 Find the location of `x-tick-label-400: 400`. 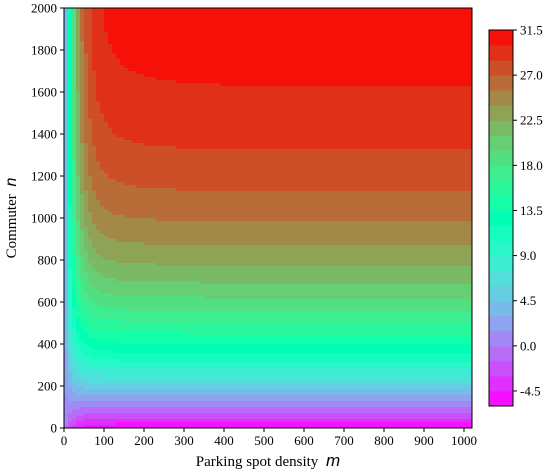

x-tick-label-400: 400 is located at coordinates (224, 440).